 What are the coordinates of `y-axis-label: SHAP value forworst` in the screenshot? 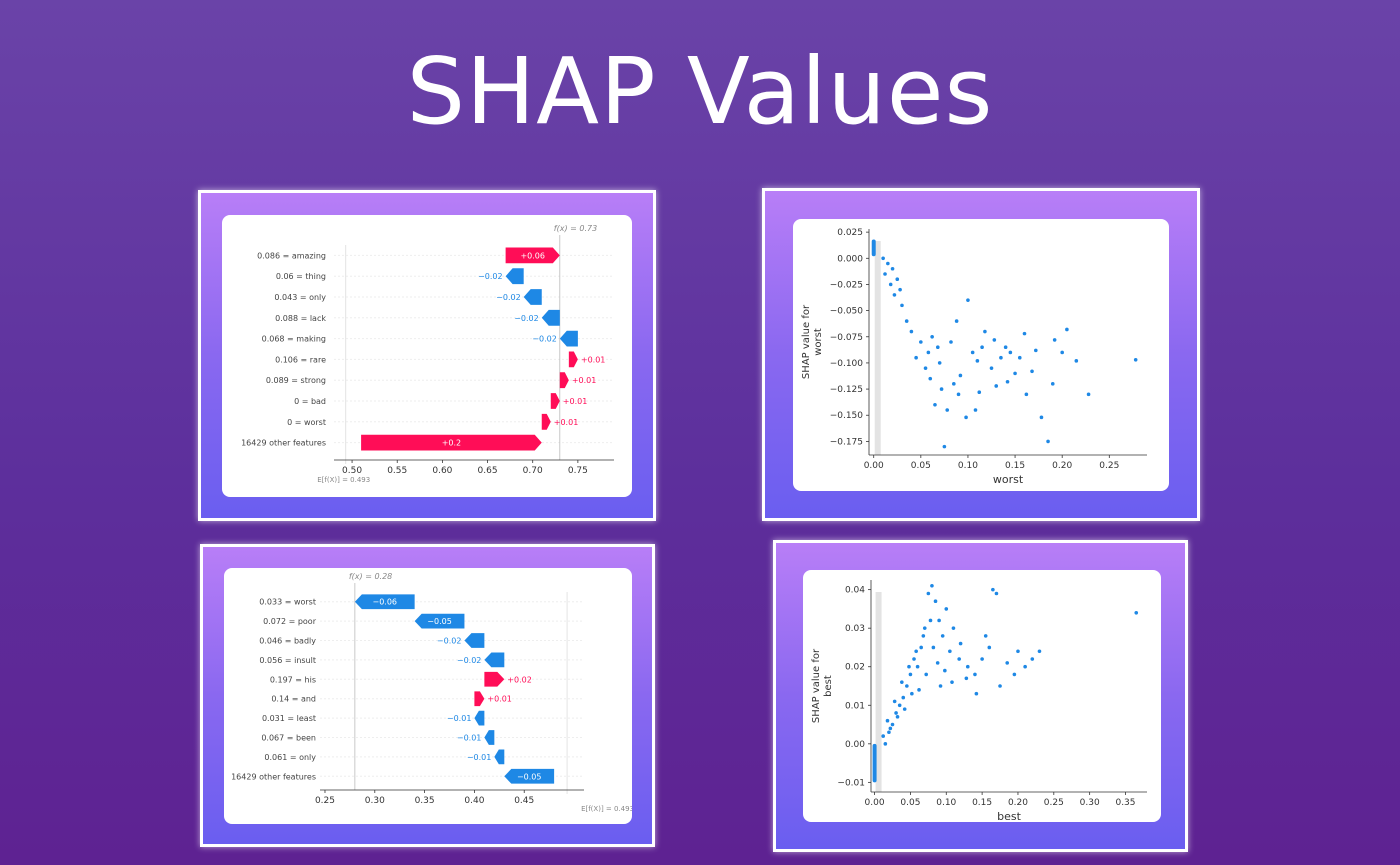 It's located at (812, 341).